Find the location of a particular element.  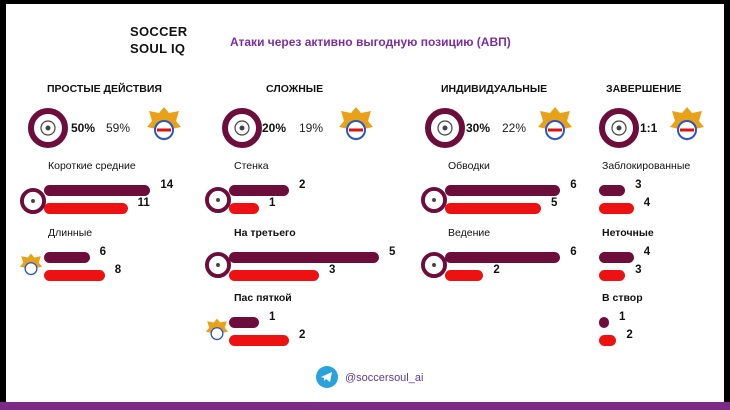

brand-line-2: SOUL IQ is located at coordinates (158, 48).